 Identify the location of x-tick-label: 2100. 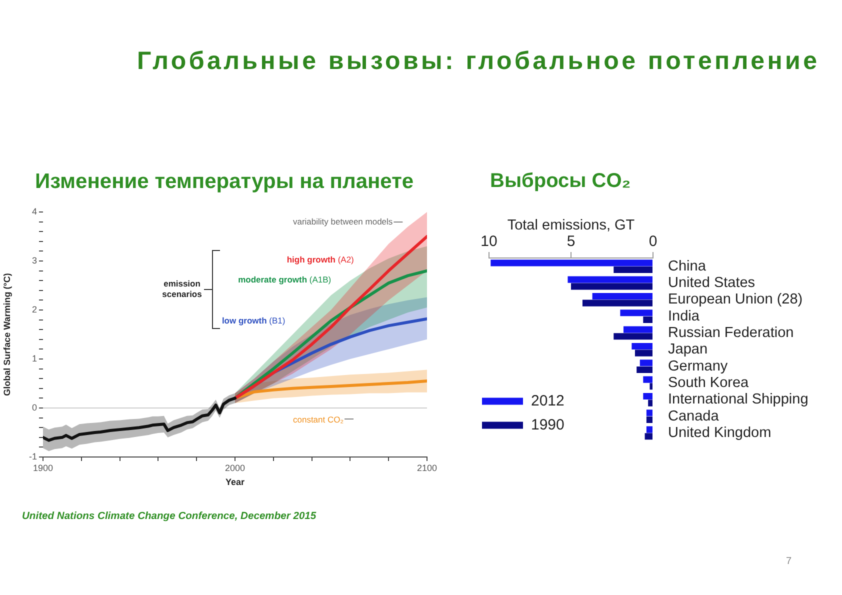
(427, 467).